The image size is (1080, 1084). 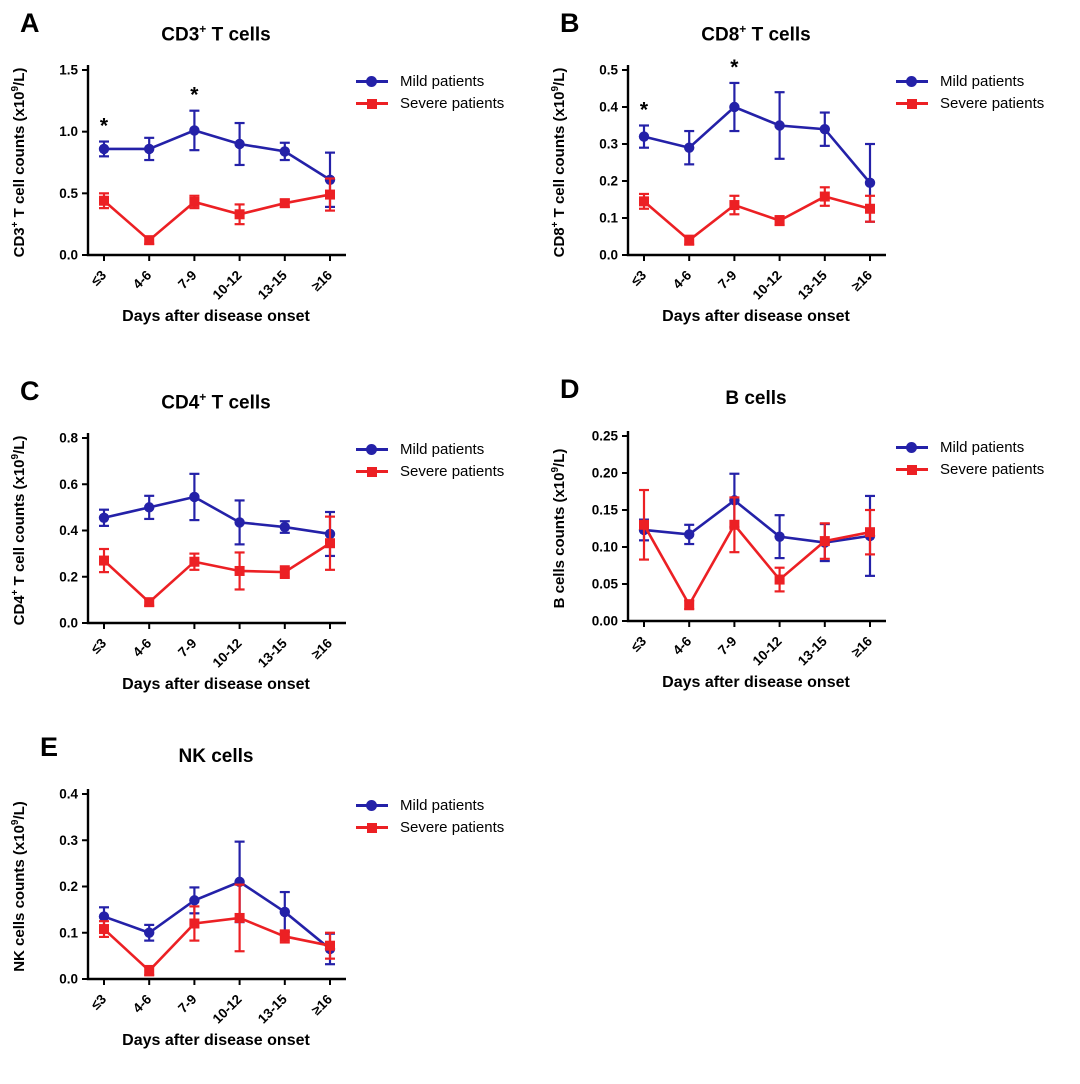 What do you see at coordinates (605, 473) in the screenshot?
I see `svg-text: 0.20` at bounding box center [605, 473].